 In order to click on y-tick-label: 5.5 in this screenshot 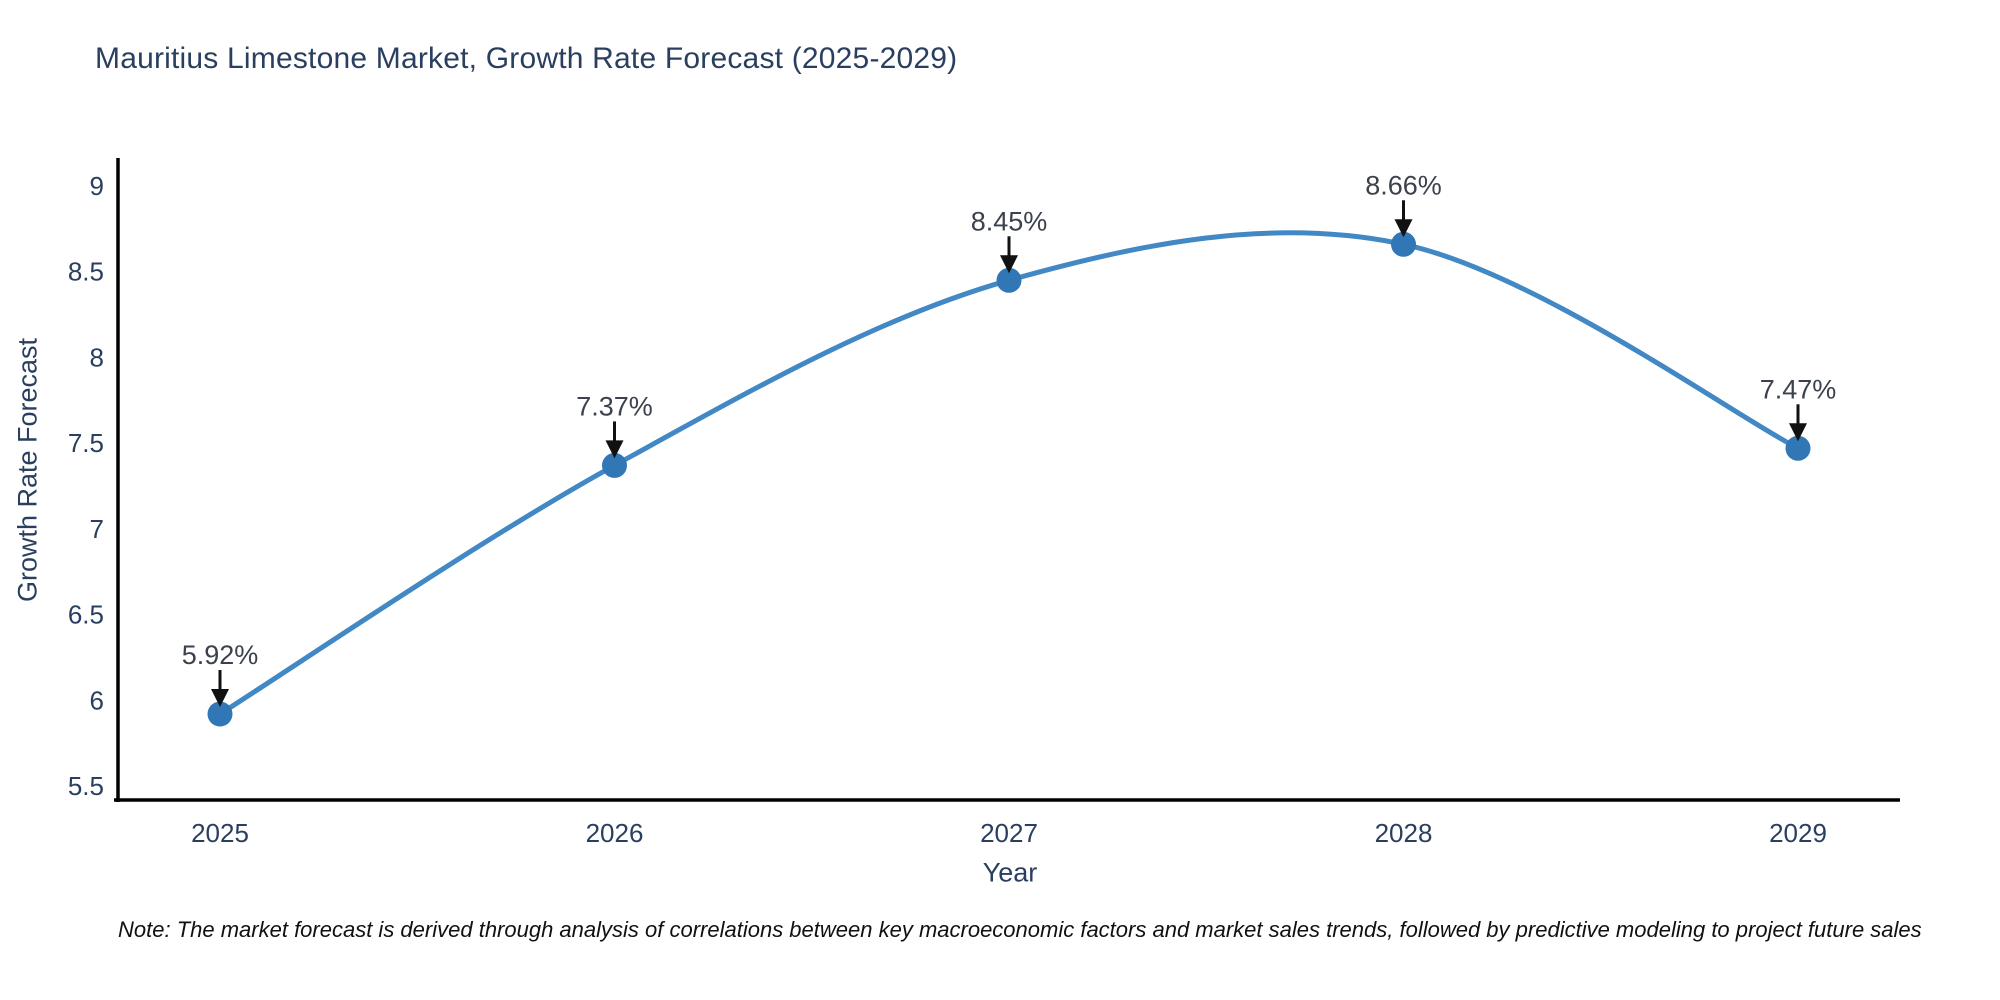, I will do `click(86, 786)`.